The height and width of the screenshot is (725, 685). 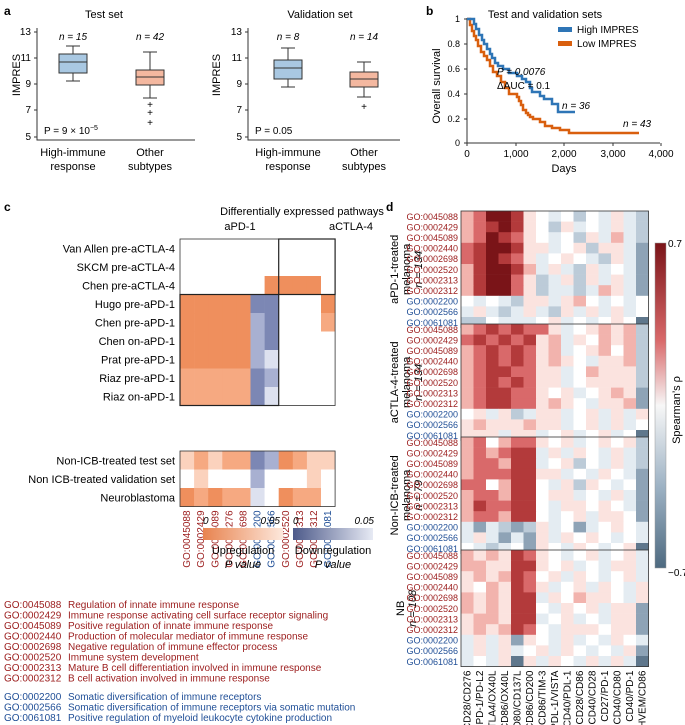 I want to click on km-ytick: 0.6, so click(x=453, y=69).